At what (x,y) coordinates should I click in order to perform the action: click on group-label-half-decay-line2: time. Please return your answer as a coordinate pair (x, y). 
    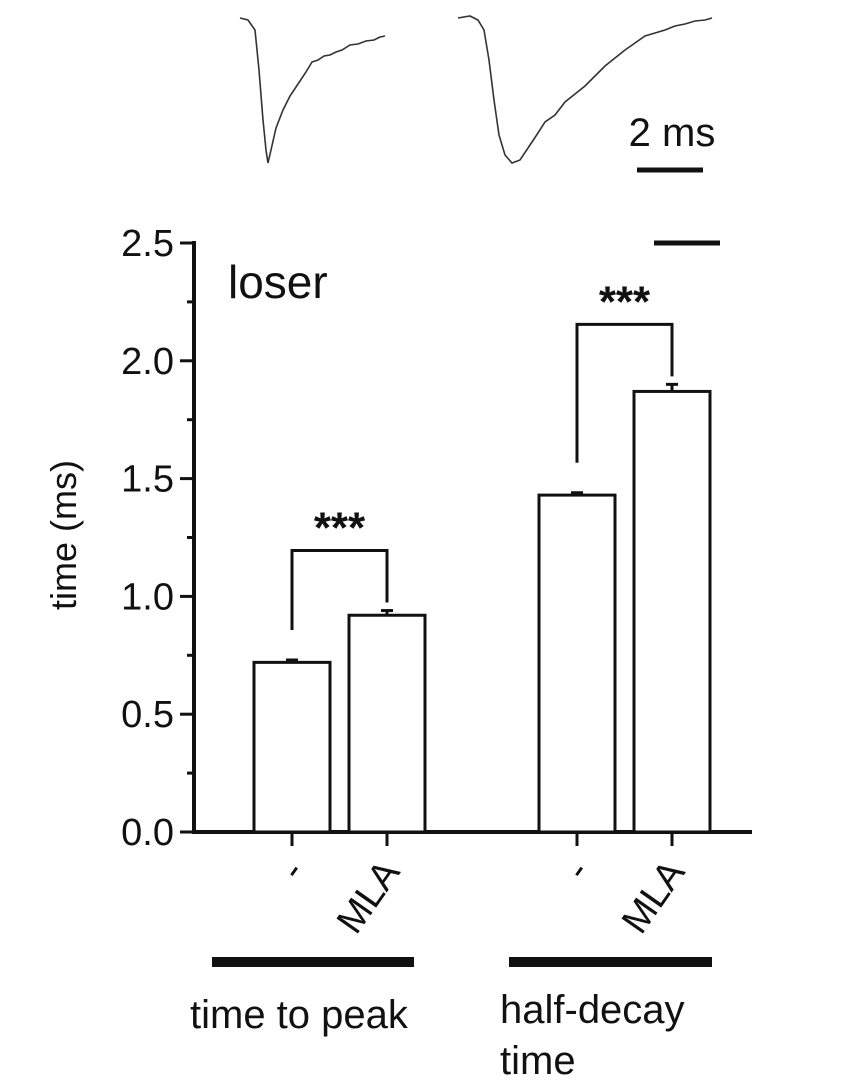
    Looking at the image, I should click on (538, 1061).